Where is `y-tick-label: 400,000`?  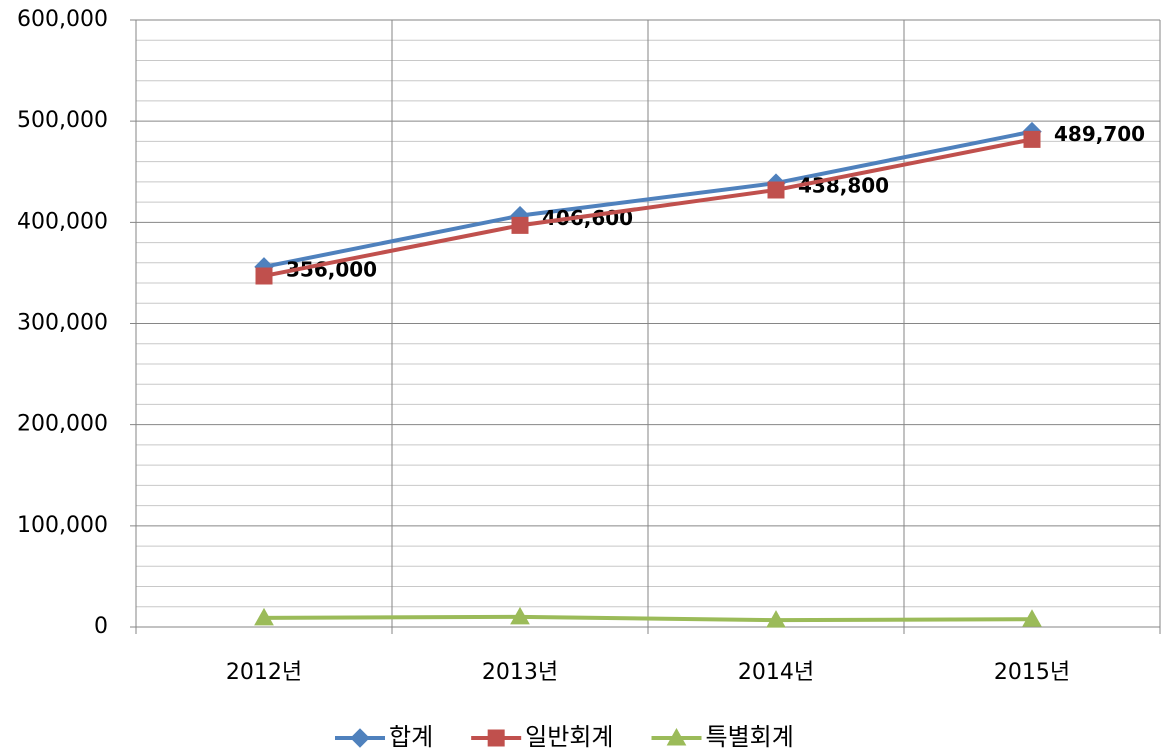 y-tick-label: 400,000 is located at coordinates (62, 221).